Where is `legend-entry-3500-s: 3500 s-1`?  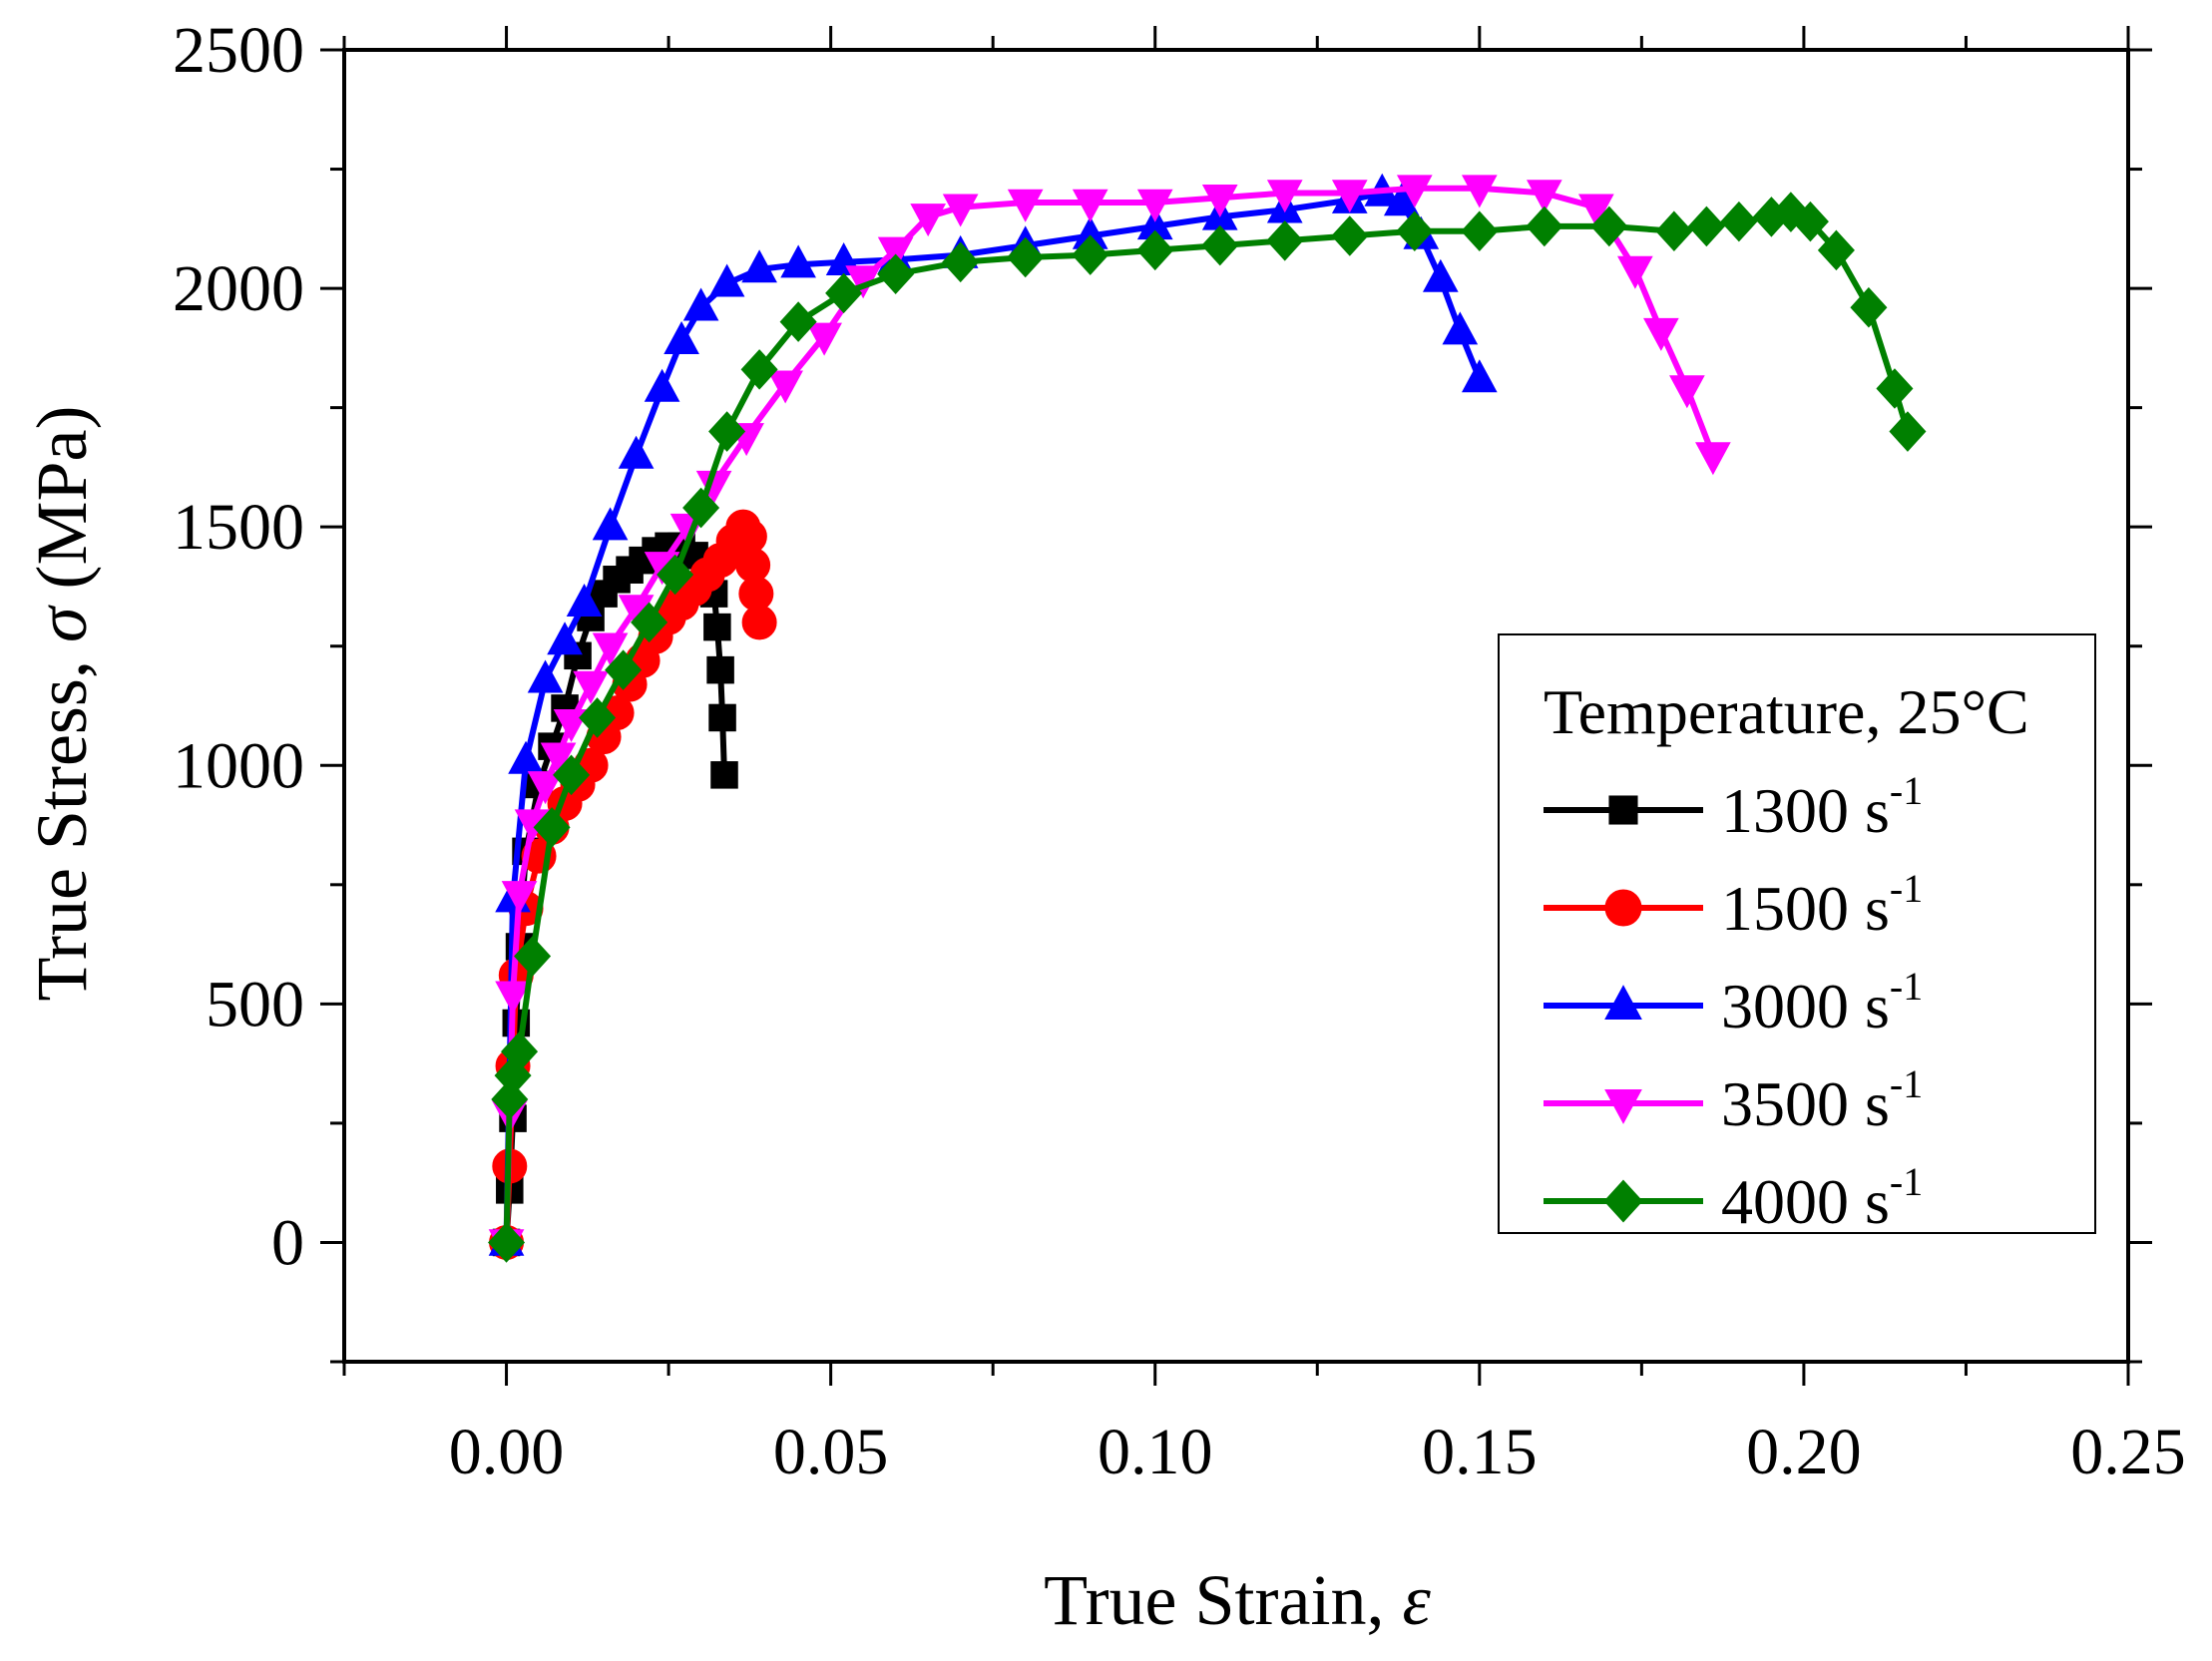 legend-entry-3500-s: 3500 s-1 is located at coordinates (1733, 1100).